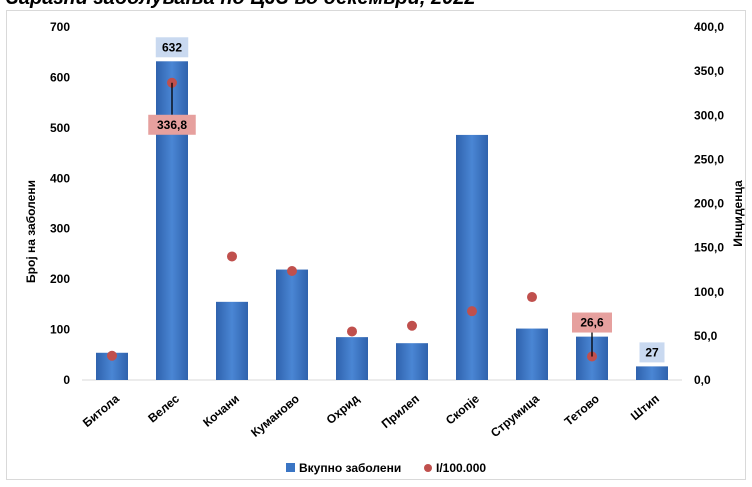 The height and width of the screenshot is (487, 752). Describe the element at coordinates (60, 27) in the screenshot. I see `y-tick-label-left: 700` at that location.